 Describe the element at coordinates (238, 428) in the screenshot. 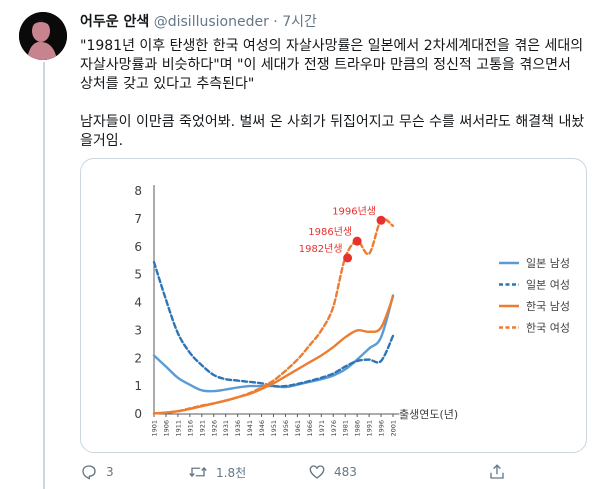

I see `x-tick-label: 1936` at that location.